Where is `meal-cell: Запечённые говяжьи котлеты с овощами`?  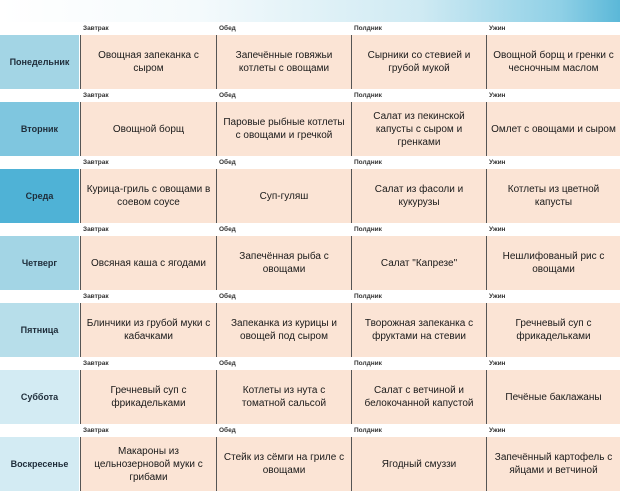 meal-cell: Запечённые говяжьи котлеты с овощами is located at coordinates (283, 62).